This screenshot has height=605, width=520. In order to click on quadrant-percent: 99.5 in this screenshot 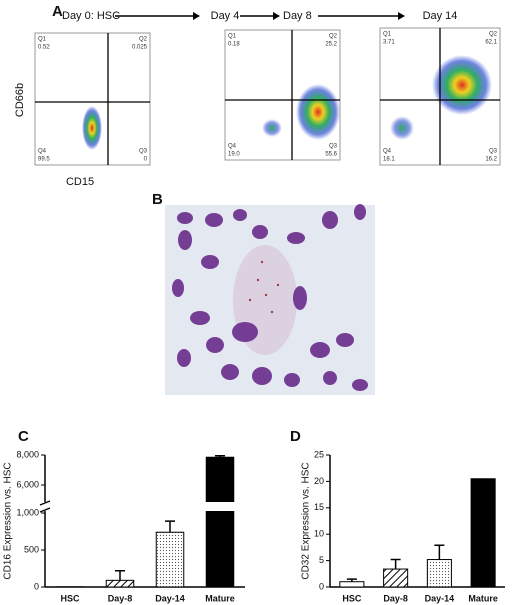, I will do `click(44, 160)`.